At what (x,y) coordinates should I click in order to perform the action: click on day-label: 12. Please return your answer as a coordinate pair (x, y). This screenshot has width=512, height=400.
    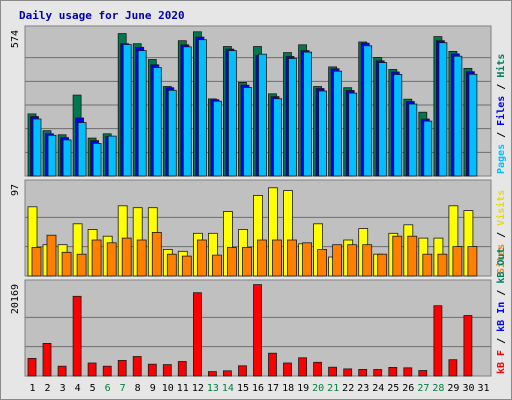
    Looking at the image, I should click on (198, 388).